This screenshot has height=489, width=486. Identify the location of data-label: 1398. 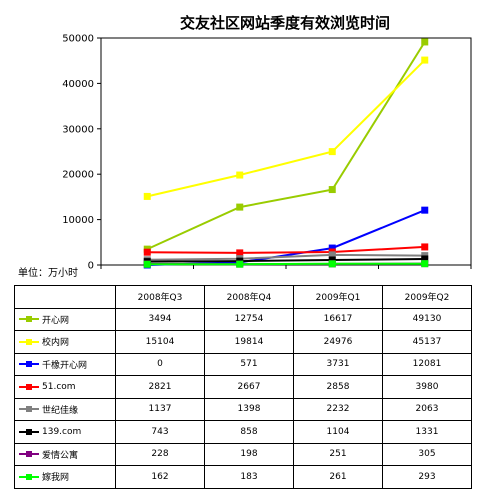
(249, 409).